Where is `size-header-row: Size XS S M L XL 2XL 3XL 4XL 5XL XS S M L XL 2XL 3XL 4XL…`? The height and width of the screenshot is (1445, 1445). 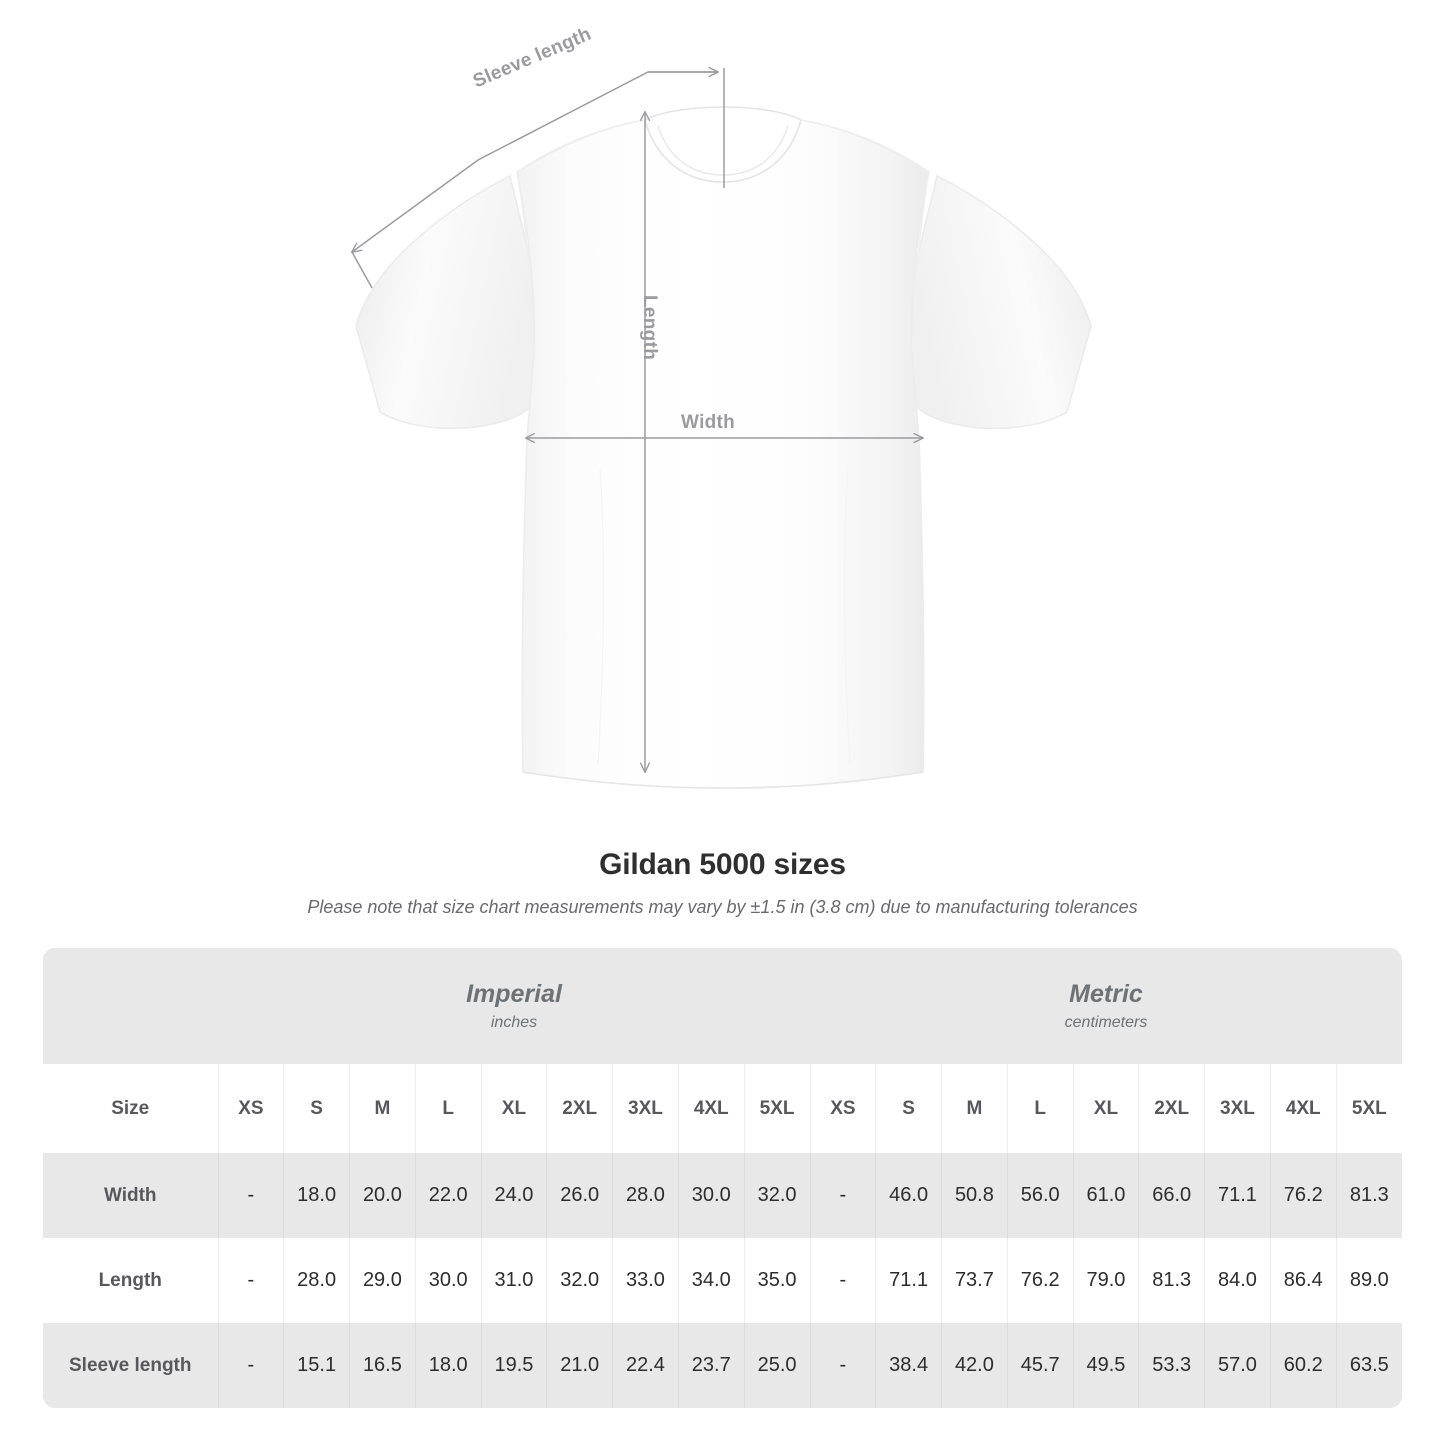
size-header-row: Size XS S M L XL 2XL 3XL 4XL 5XL XS S M L XL 2XL 3XL 4XL… is located at coordinates (722, 1108).